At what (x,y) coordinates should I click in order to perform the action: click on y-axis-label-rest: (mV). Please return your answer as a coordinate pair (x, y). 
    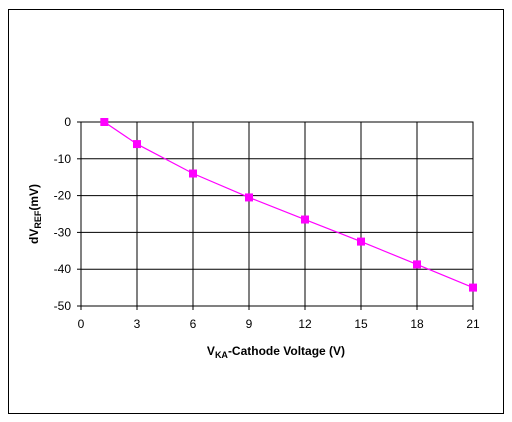
    Looking at the image, I should click on (34, 197).